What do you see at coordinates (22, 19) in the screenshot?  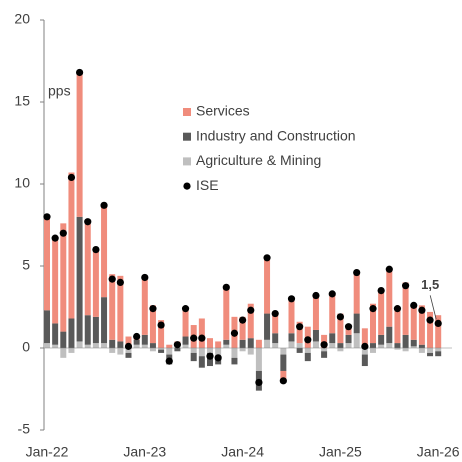 I see `y-tick-label: 20` at bounding box center [22, 19].